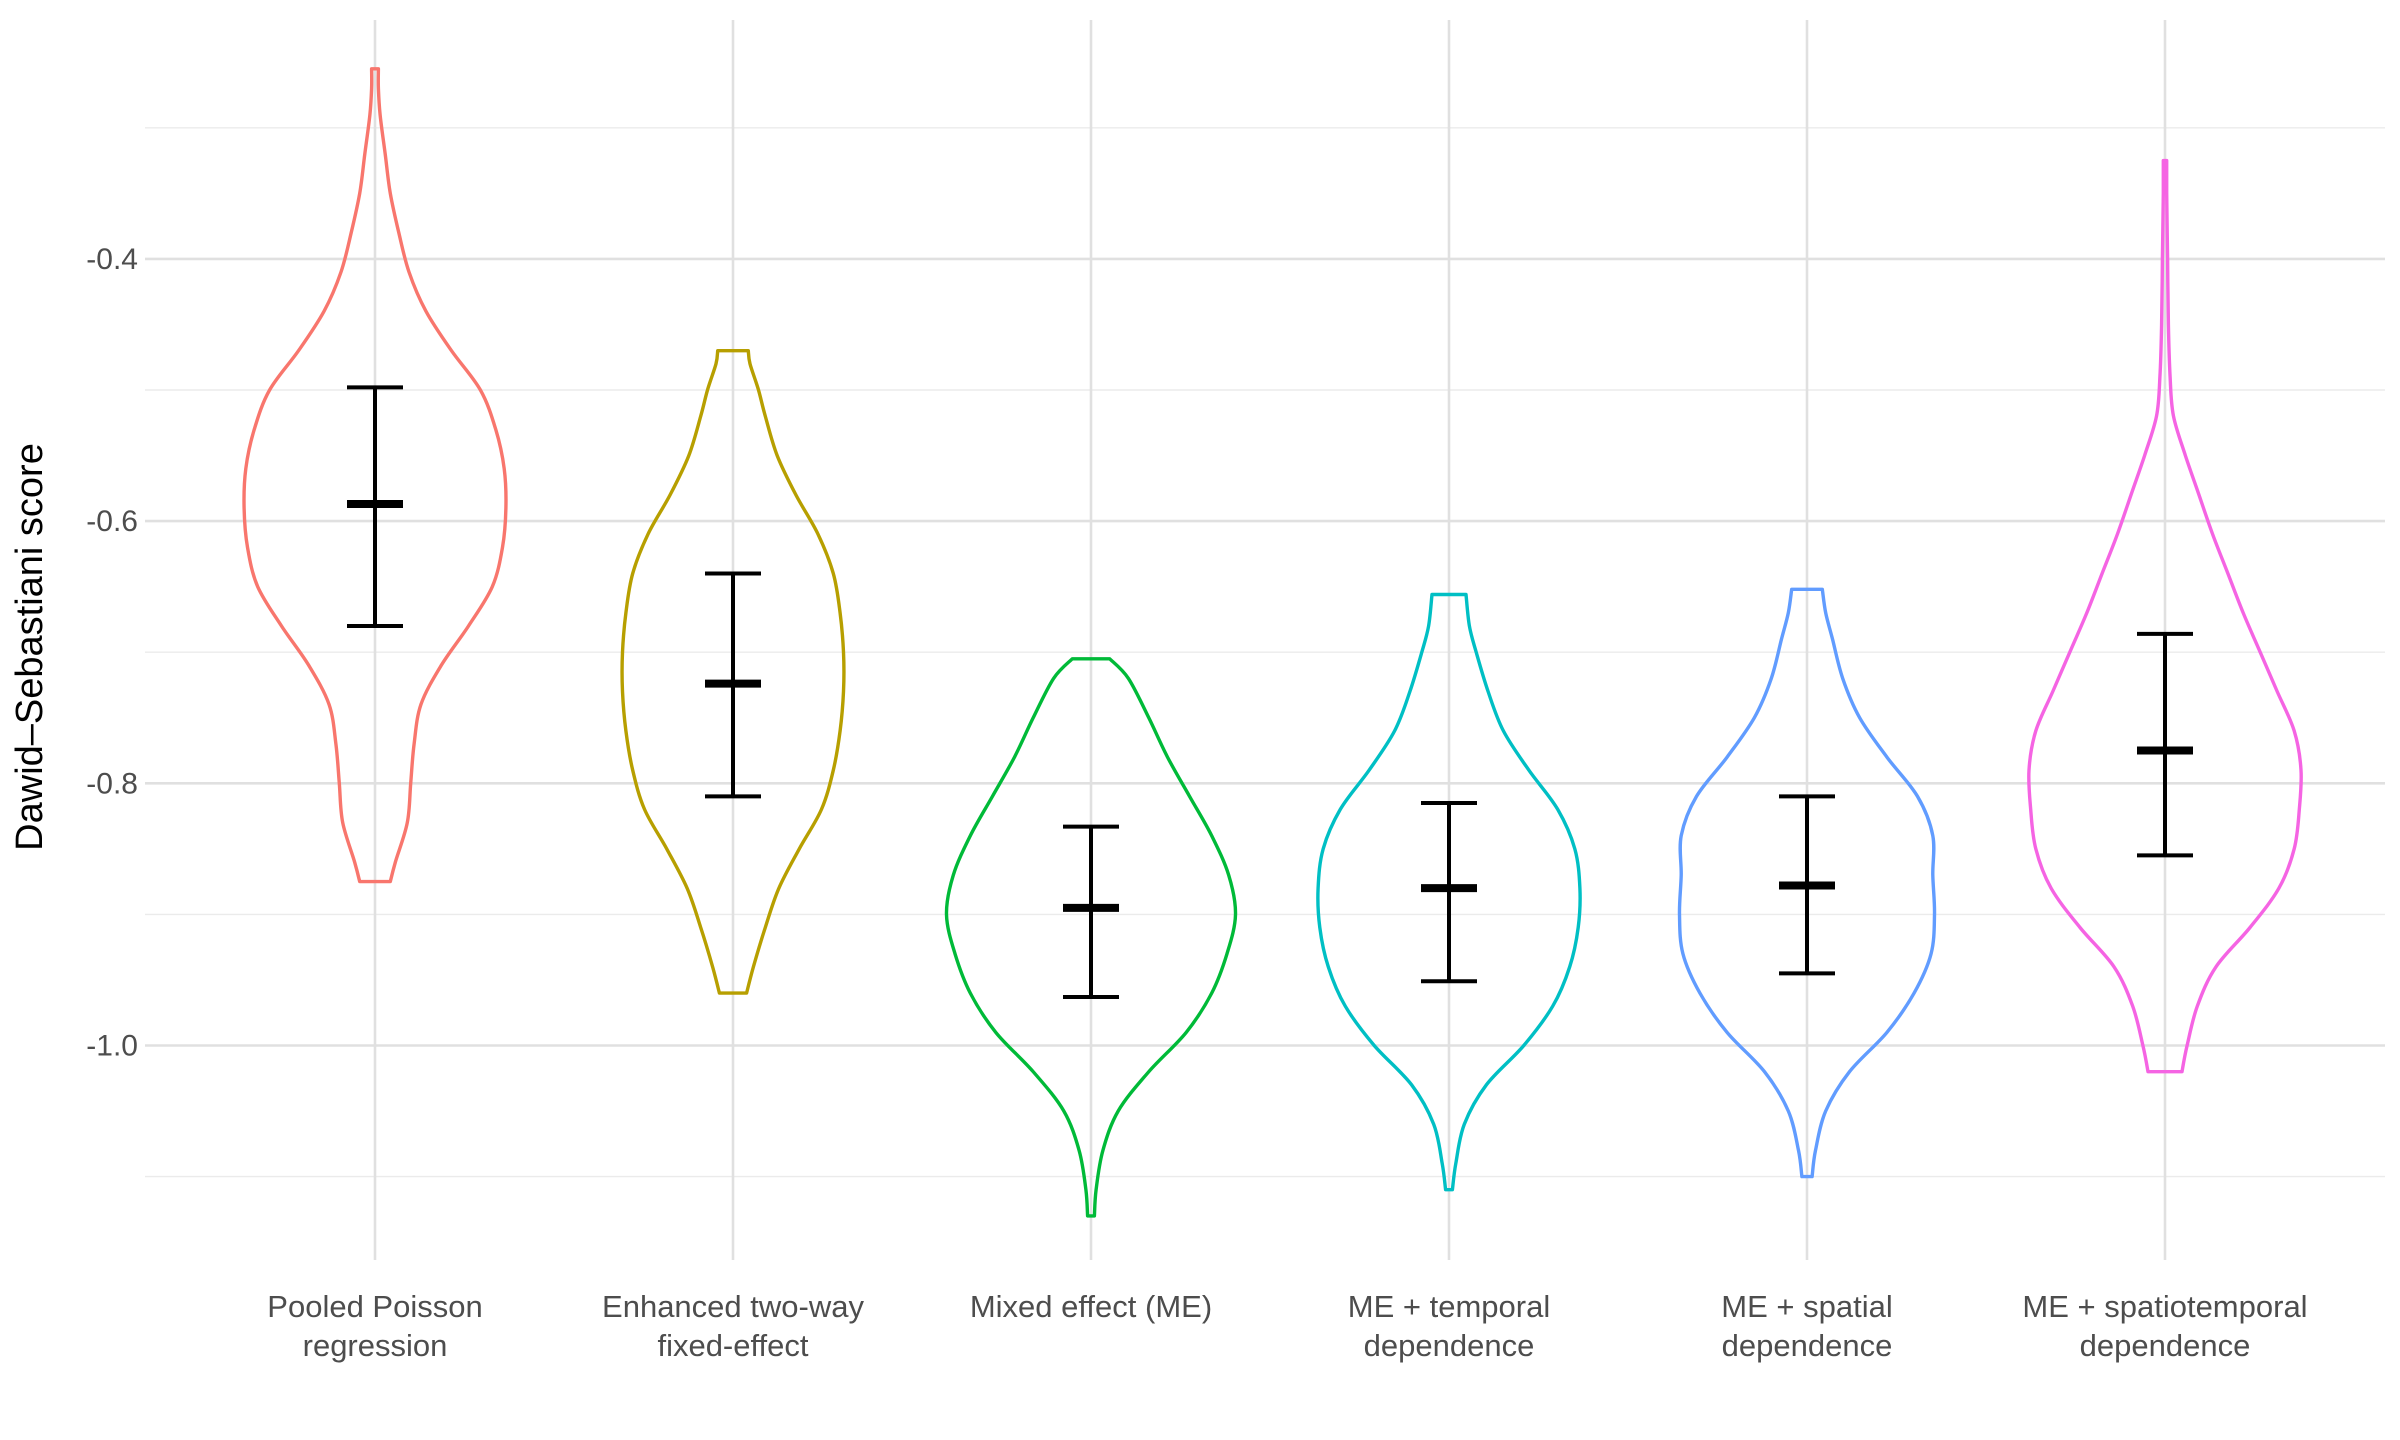 The width and height of the screenshot is (2400, 1440). What do you see at coordinates (112, 783) in the screenshot?
I see `y-tick-label: -0.8` at bounding box center [112, 783].